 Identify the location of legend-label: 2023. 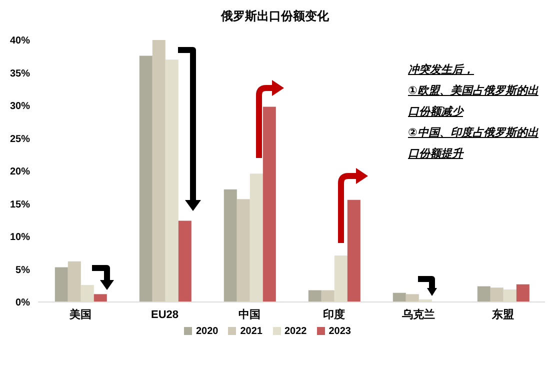
(339, 331).